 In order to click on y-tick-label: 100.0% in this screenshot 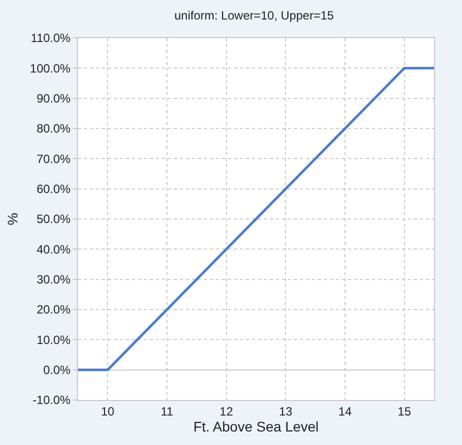, I will do `click(50, 68)`.